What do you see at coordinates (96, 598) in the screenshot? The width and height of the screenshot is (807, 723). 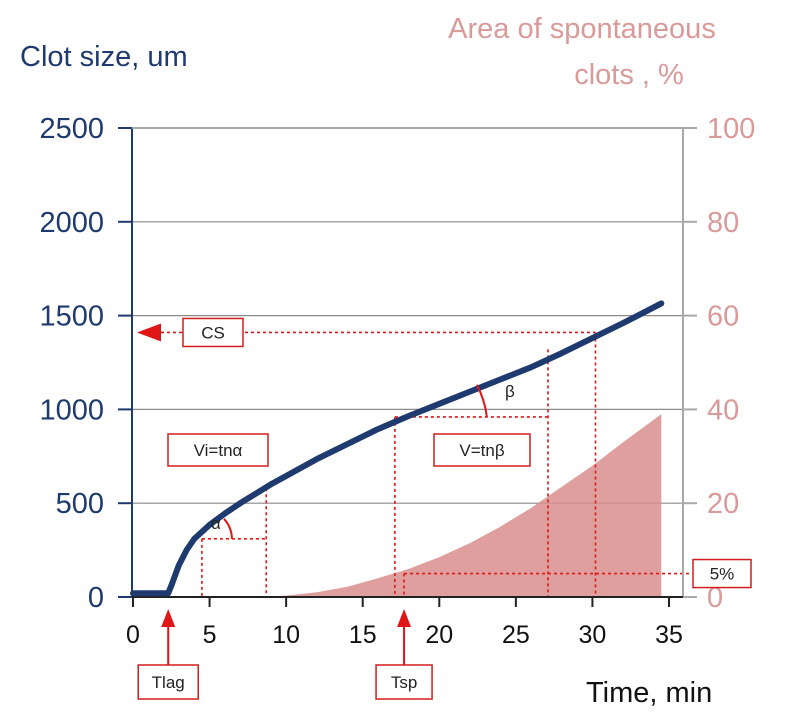 I see `y-tick-label-0: 0` at bounding box center [96, 598].